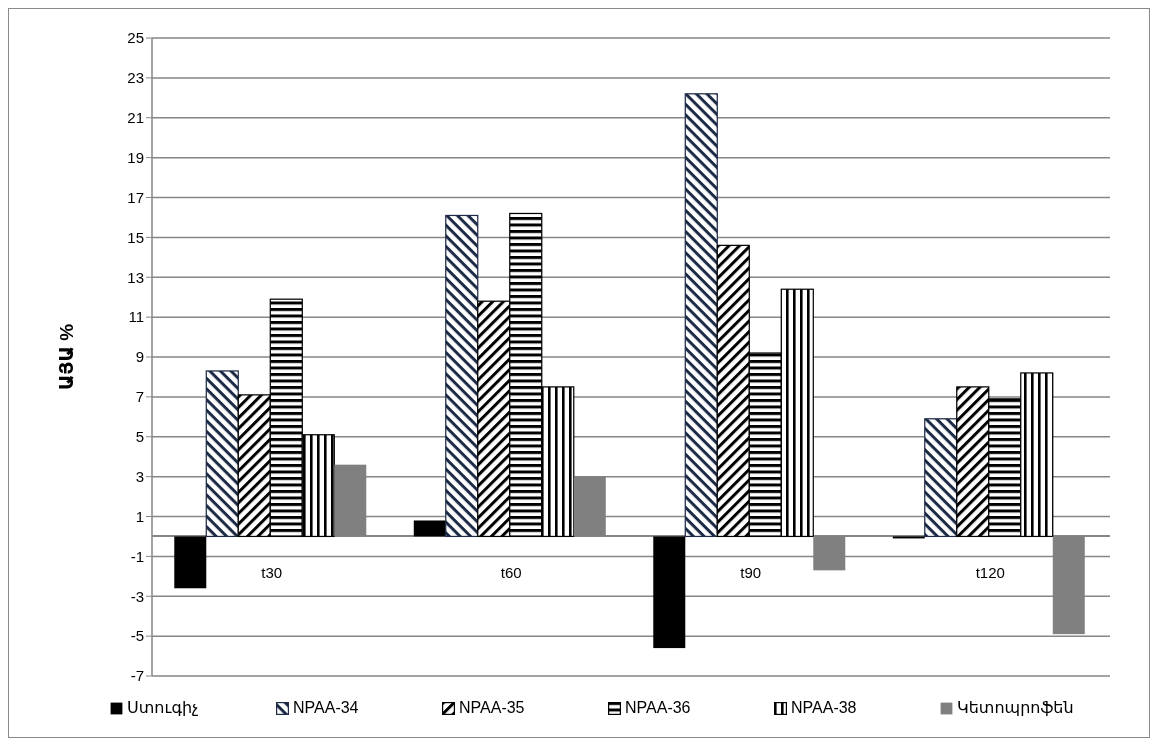 This screenshot has height=744, width=1158. What do you see at coordinates (751, 573) in the screenshot?
I see `x-tick-label: t90` at bounding box center [751, 573].